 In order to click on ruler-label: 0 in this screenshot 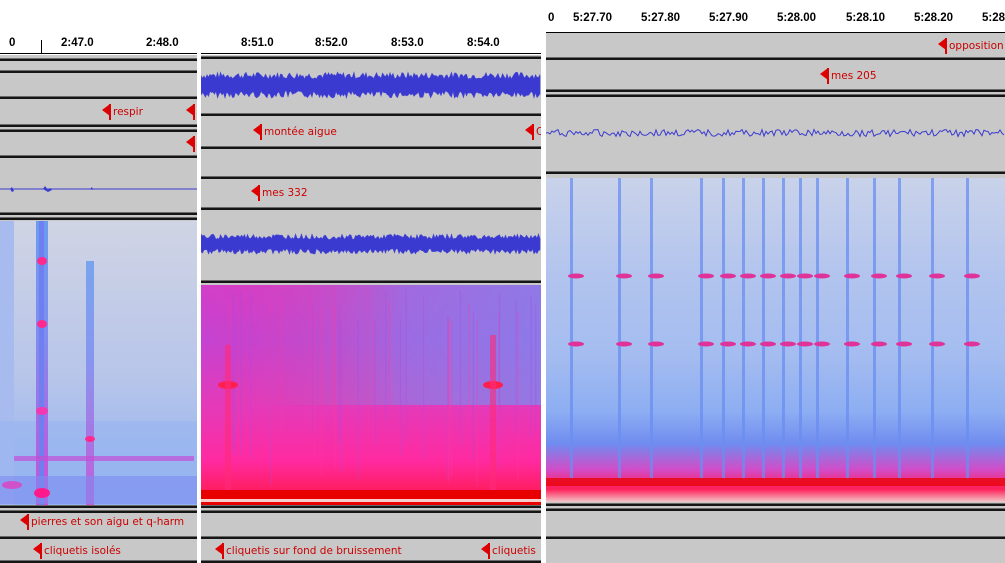, I will do `click(551, 18)`.